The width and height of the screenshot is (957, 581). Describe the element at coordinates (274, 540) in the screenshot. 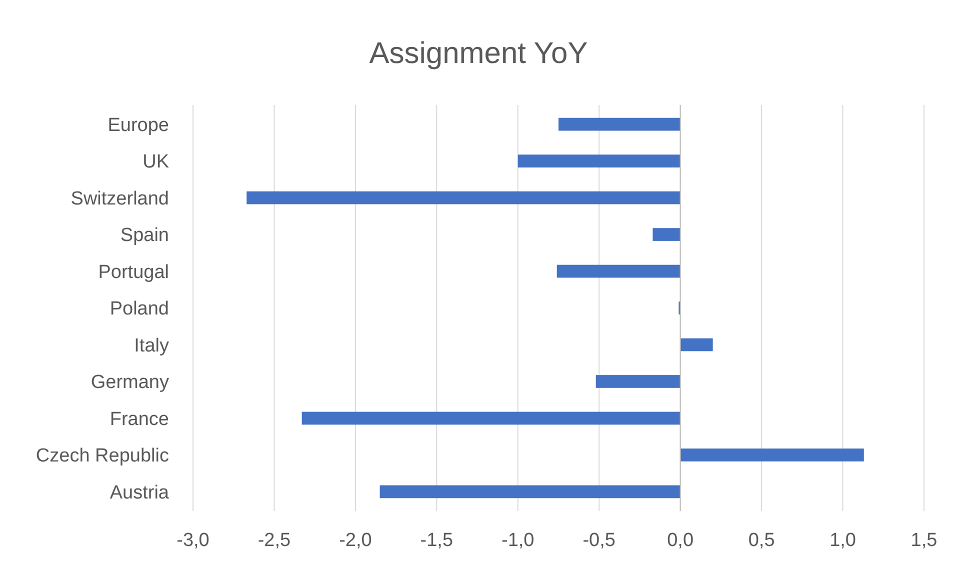

I see `x-tick-label: -2,5` at that location.